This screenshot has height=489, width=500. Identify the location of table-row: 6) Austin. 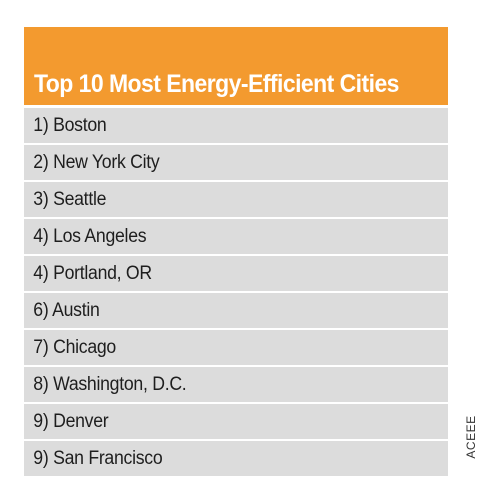
(236, 310).